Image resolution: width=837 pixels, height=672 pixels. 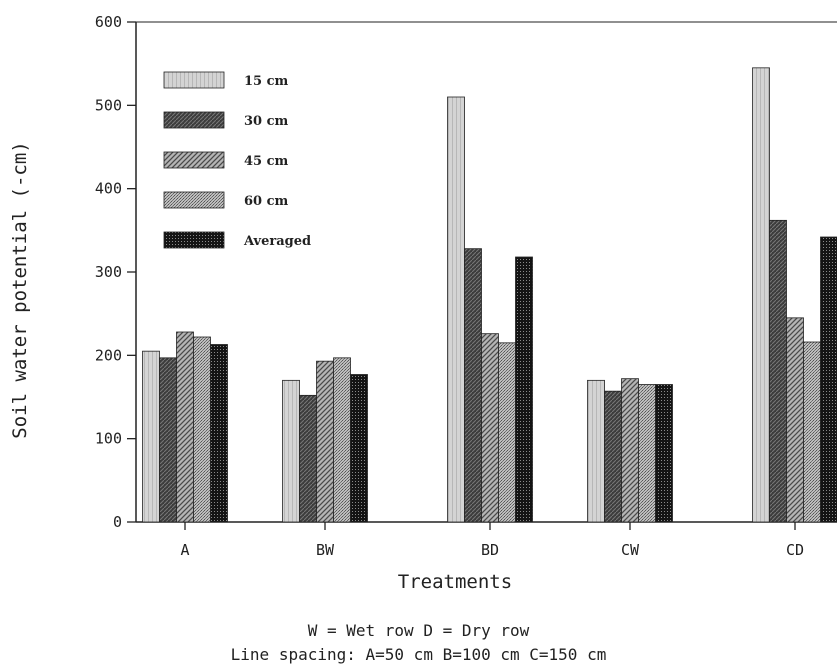 I want to click on y-axis-title: Soil water potential (-cm), so click(x=20, y=289).